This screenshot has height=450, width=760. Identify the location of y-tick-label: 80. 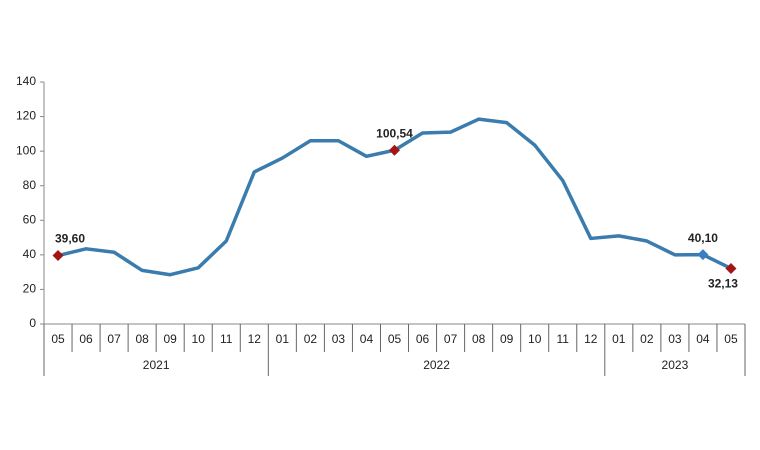
(30, 185).